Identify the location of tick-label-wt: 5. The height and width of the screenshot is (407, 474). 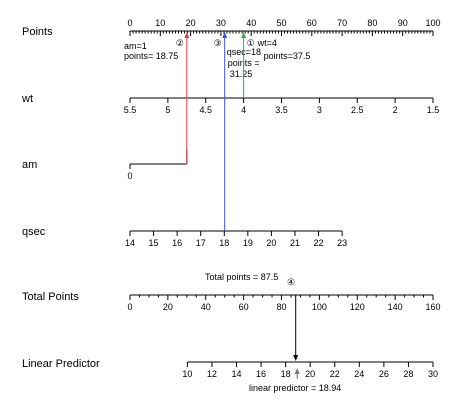
(167, 110).